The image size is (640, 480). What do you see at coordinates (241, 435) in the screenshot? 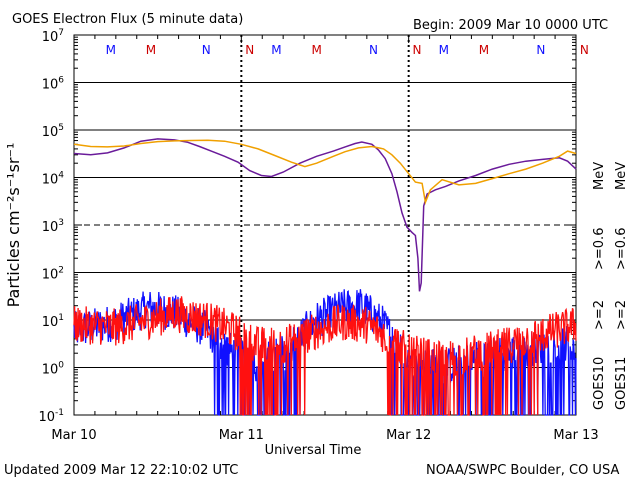
I see `x-tick-label: Mar 11` at bounding box center [241, 435].